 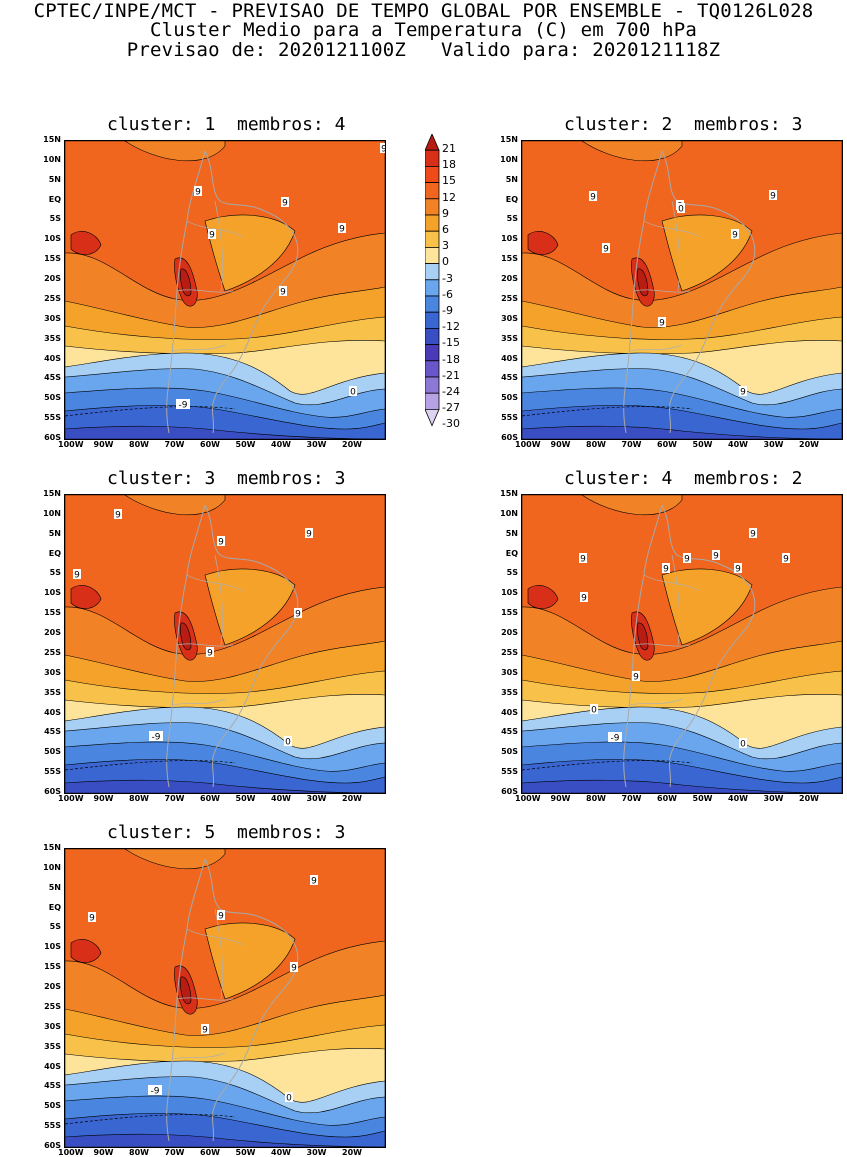 What do you see at coordinates (52, 358) in the screenshot?
I see `lat-tick-label: 40S` at bounding box center [52, 358].